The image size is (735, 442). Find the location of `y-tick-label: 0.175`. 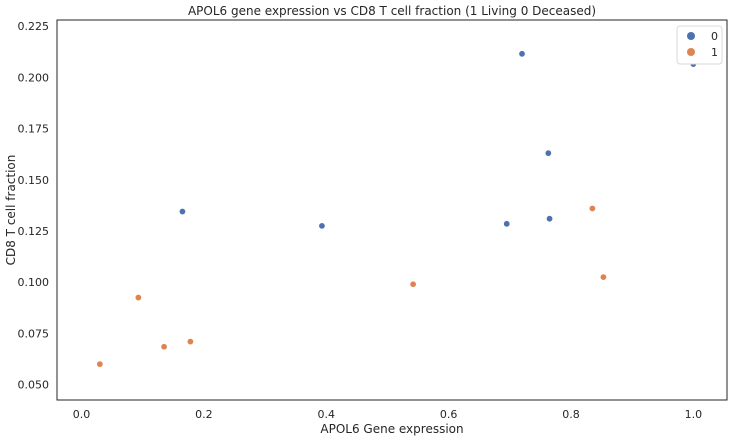

y-tick-label: 0.175 is located at coordinates (34, 129).